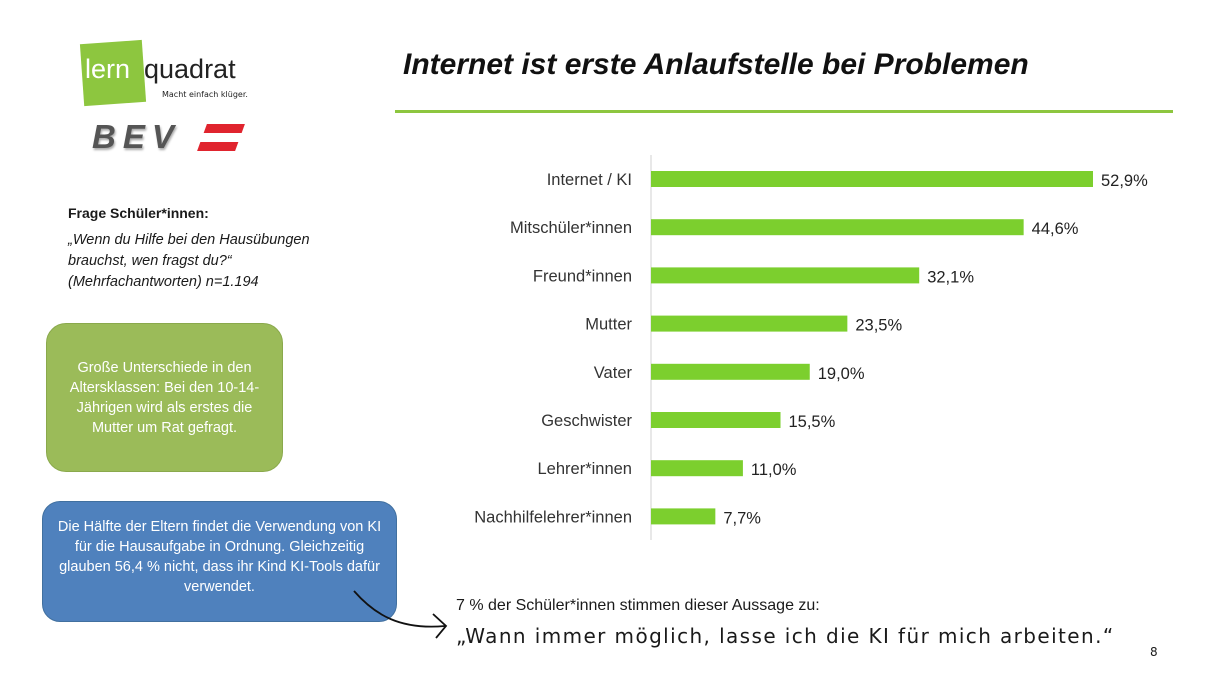  What do you see at coordinates (950, 277) in the screenshot?
I see `data-label: 32,1%` at bounding box center [950, 277].